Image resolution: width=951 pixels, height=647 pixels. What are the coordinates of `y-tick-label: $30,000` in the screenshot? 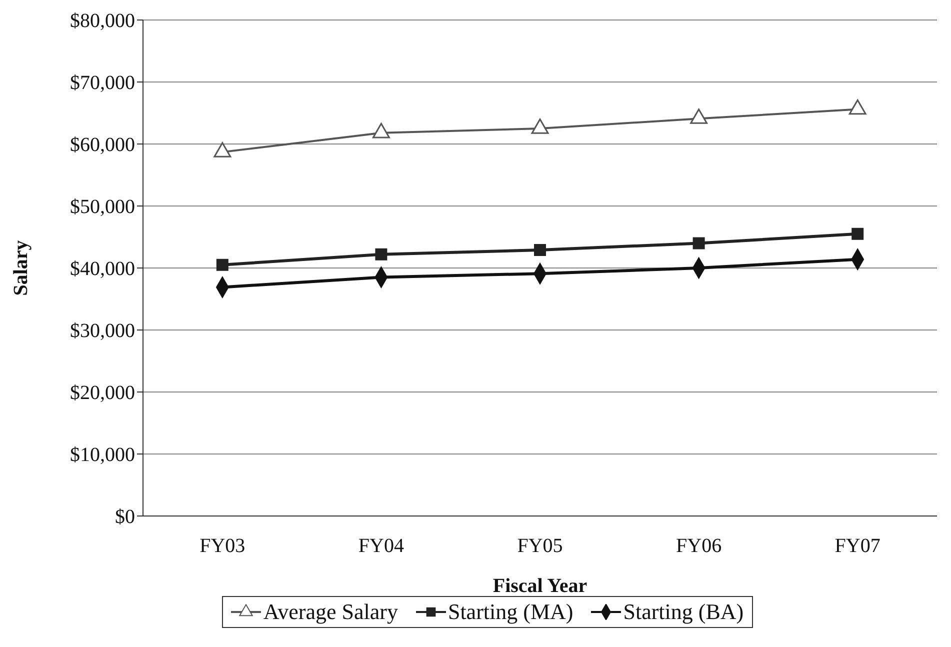 It's located at (102, 331).